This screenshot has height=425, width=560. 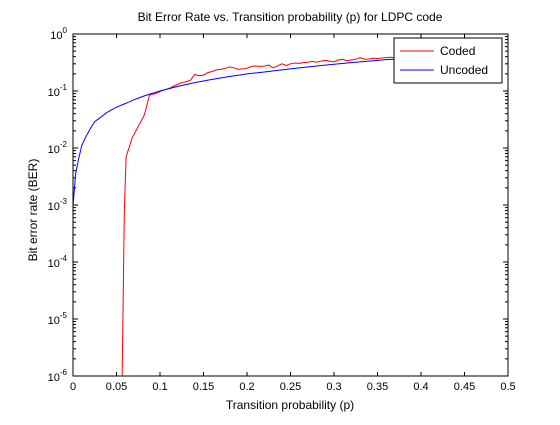 I want to click on x-tick-label: 0.25, so click(x=290, y=387).